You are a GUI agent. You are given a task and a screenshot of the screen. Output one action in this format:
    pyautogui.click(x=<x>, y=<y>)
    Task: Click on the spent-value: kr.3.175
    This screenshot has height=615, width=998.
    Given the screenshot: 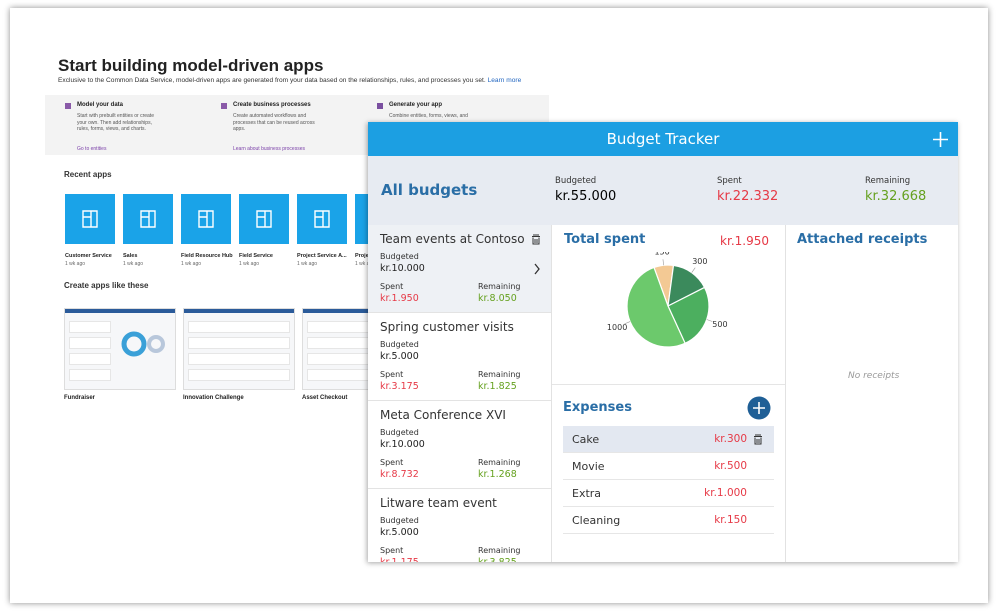 What is the action you would take?
    pyautogui.click(x=399, y=386)
    